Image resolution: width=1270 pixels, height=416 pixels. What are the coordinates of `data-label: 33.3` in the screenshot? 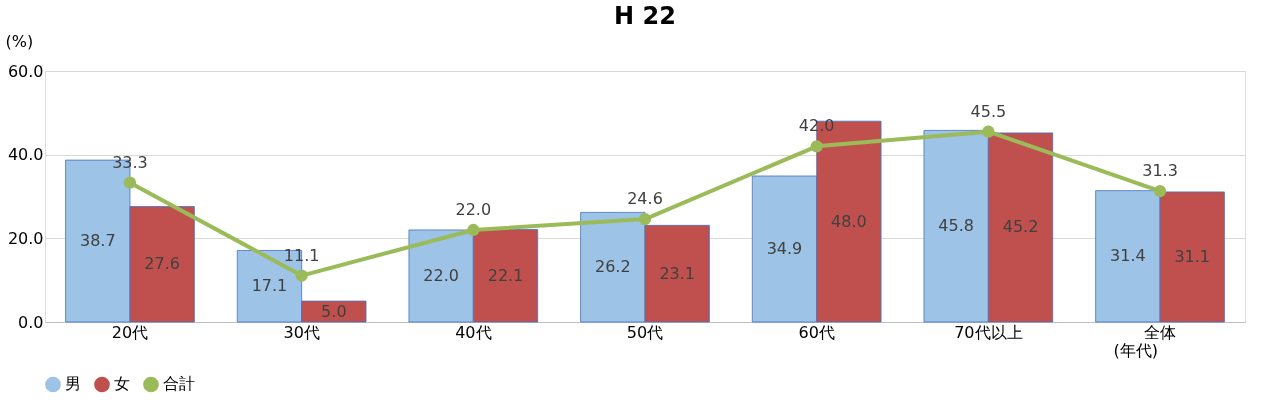 It's located at (130, 162).